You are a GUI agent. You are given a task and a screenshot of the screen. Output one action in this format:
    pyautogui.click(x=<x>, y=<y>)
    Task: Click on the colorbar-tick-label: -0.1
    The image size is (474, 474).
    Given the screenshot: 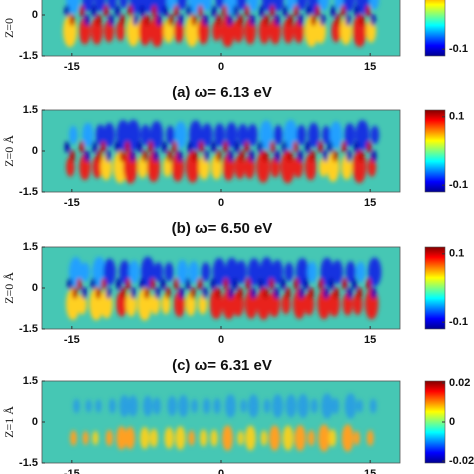 What is the action you would take?
    pyautogui.click(x=458, y=185)
    